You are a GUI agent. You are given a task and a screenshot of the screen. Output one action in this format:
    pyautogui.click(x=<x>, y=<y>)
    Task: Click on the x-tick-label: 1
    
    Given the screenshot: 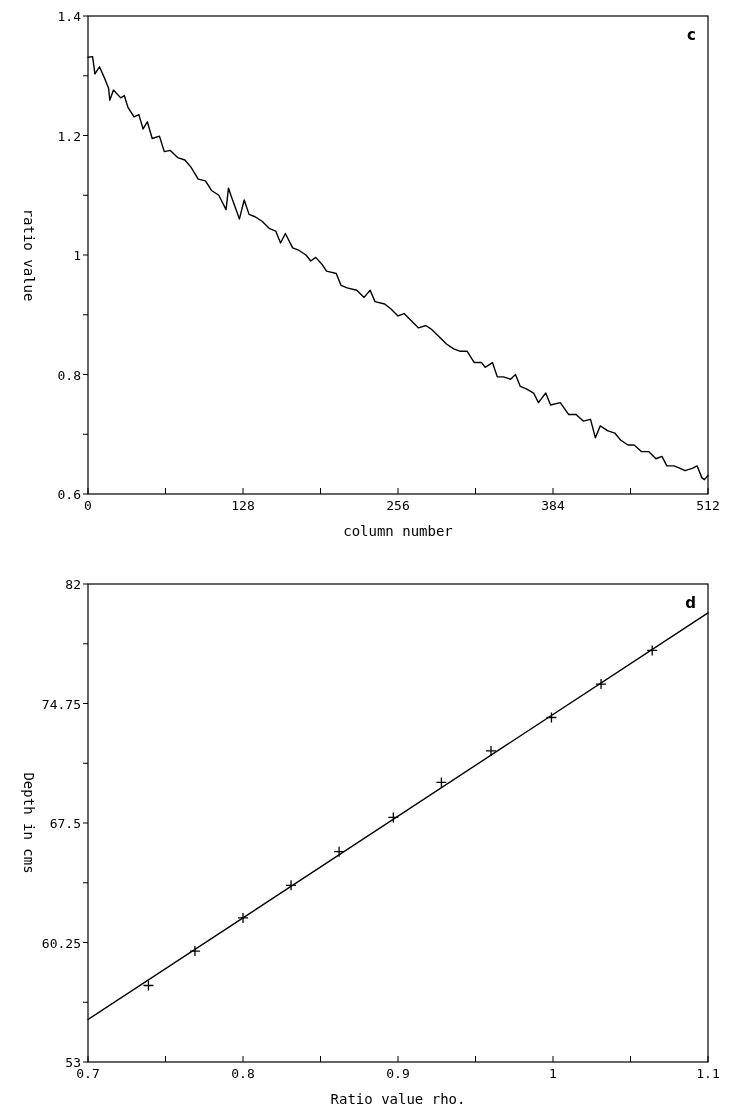 What is the action you would take?
    pyautogui.click(x=553, y=1073)
    